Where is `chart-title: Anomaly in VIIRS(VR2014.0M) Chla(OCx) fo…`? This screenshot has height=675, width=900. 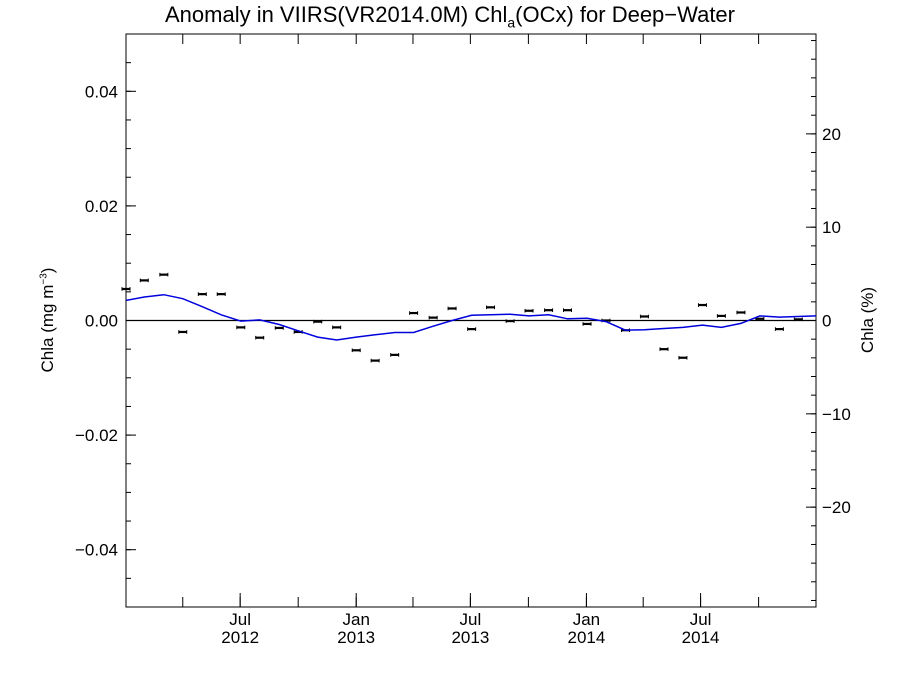
chart-title: Anomaly in VIIRS(VR2014.0M) Chla(OCx) fo… is located at coordinates (449, 16).